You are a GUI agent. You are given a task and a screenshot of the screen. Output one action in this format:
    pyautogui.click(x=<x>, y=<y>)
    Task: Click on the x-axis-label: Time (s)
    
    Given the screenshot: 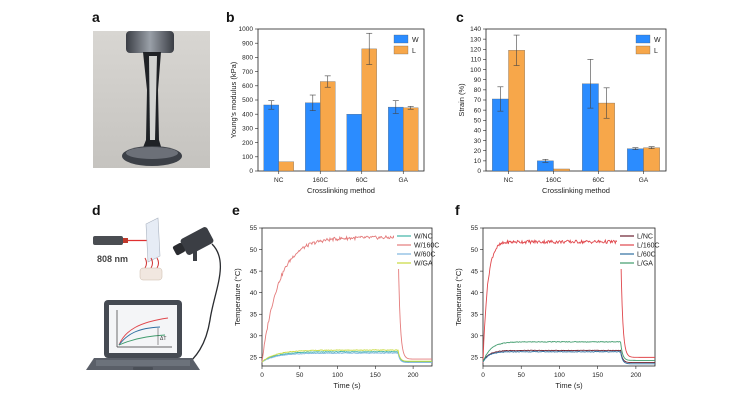 What is the action you would take?
    pyautogui.click(x=347, y=385)
    